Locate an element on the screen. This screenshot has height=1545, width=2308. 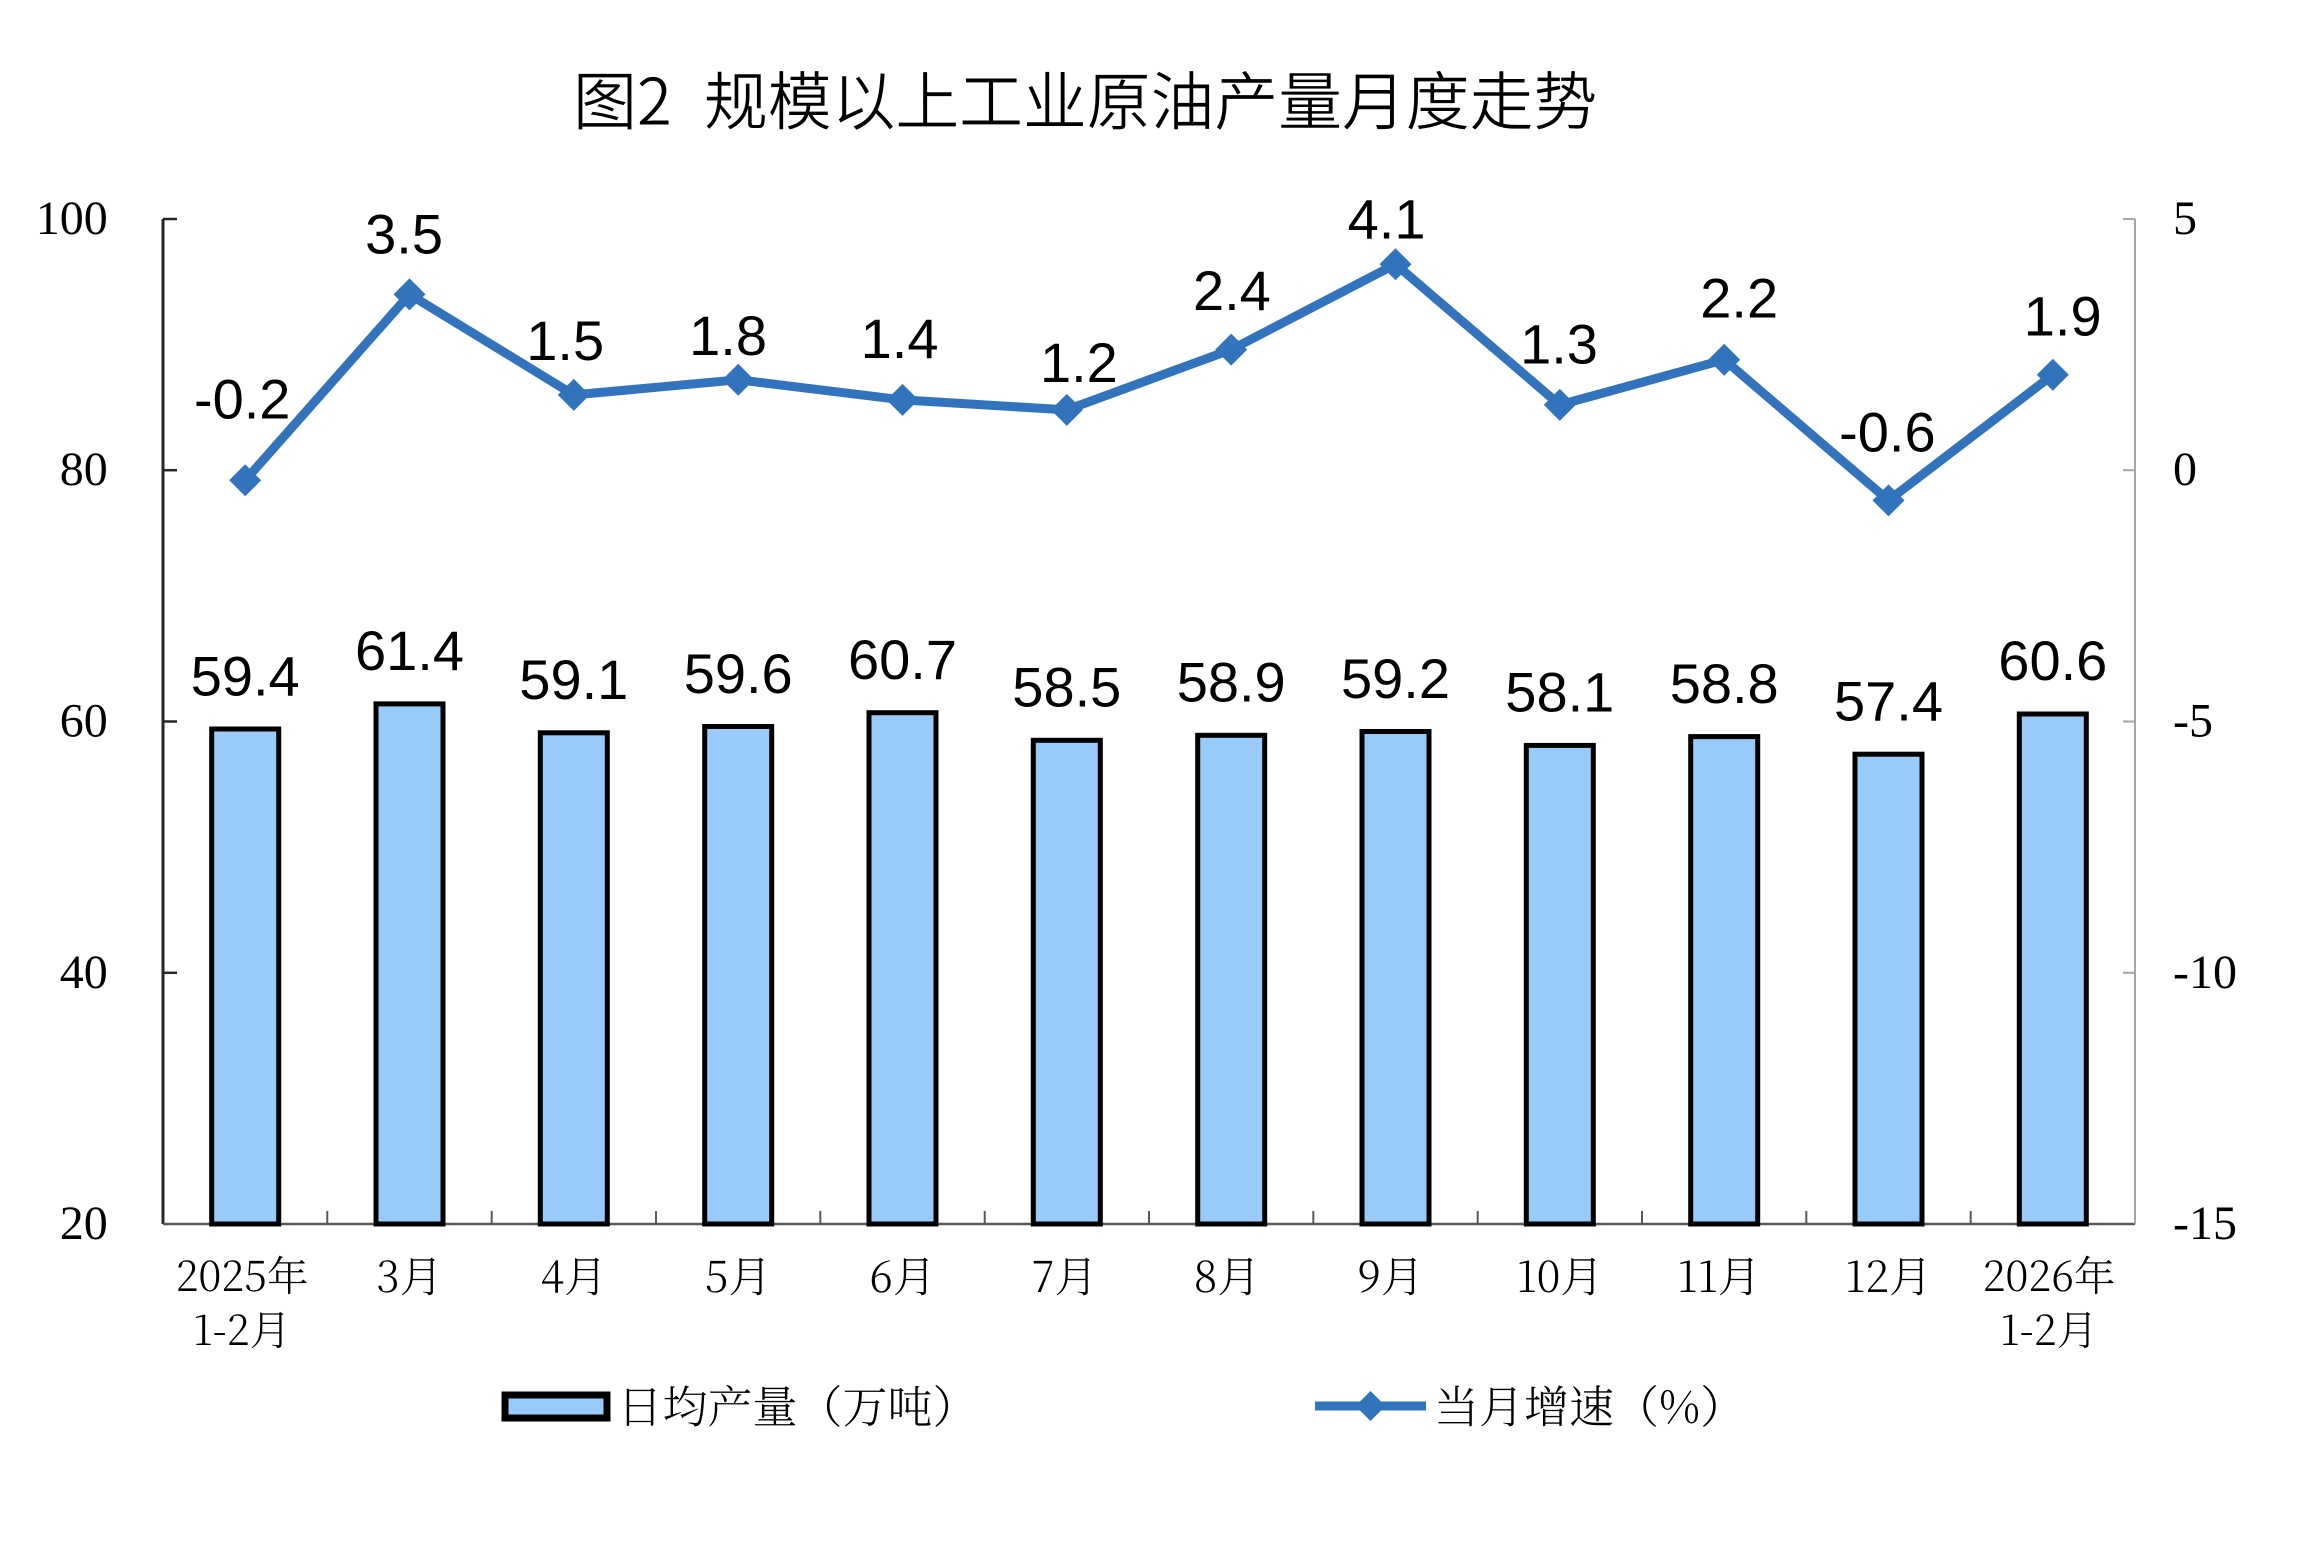
svg-text: 1.4 is located at coordinates (900, 338).